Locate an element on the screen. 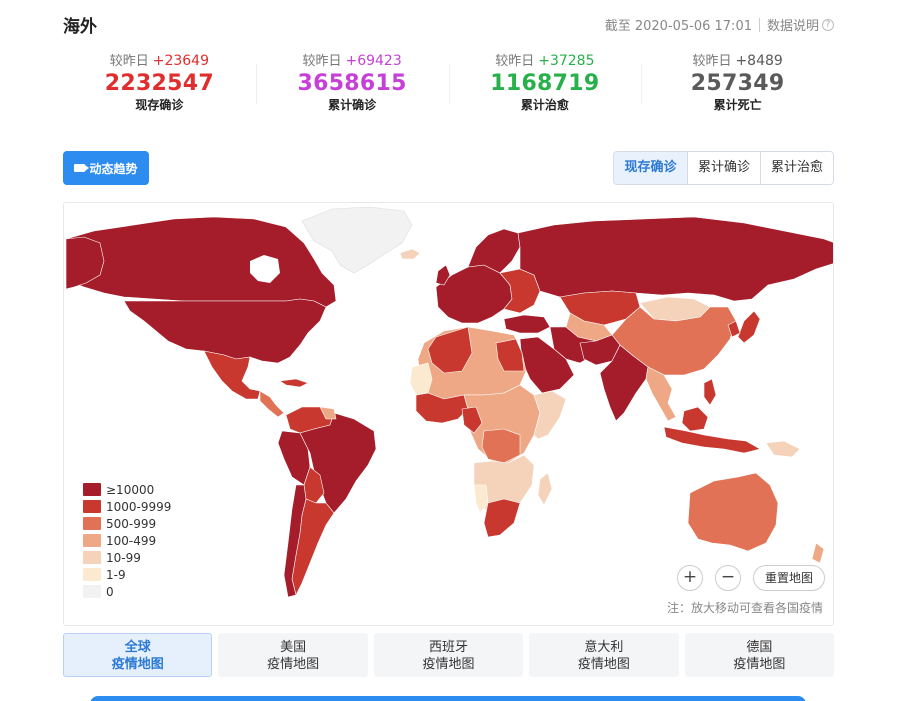  data-description-link: 数据说明 is located at coordinates (792, 26).